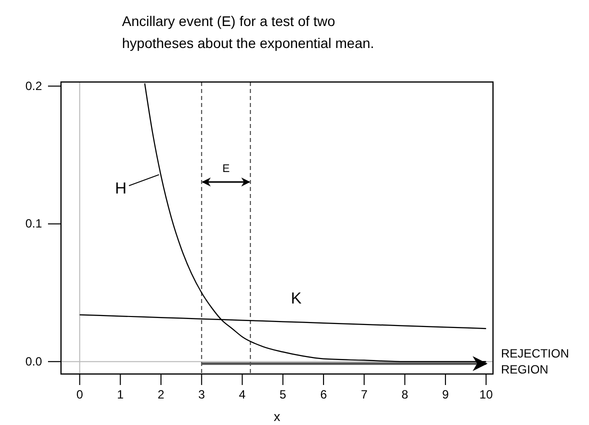  Describe the element at coordinates (535, 361) in the screenshot. I see `annotation: REJECTION REGION` at that location.